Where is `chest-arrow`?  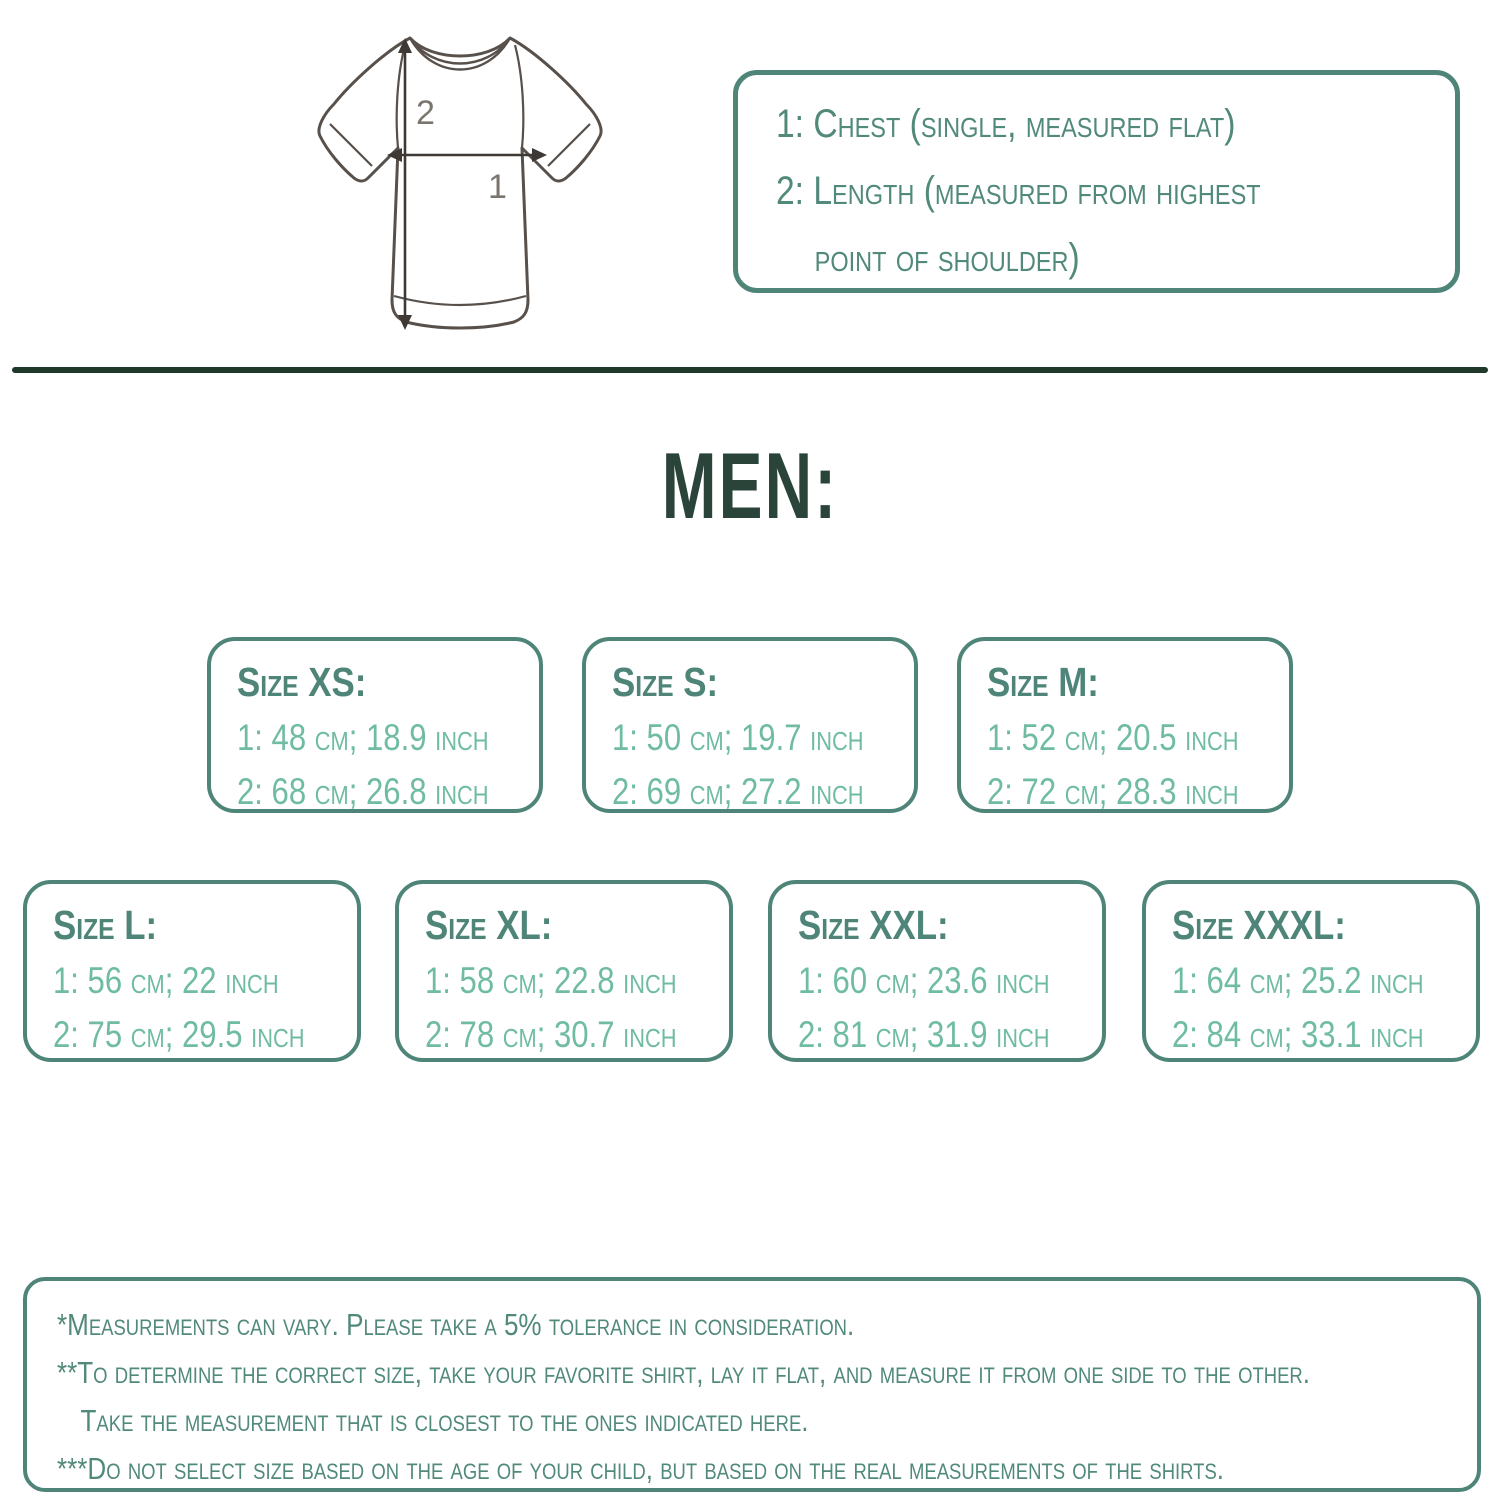 chest-arrow is located at coordinates (467, 155).